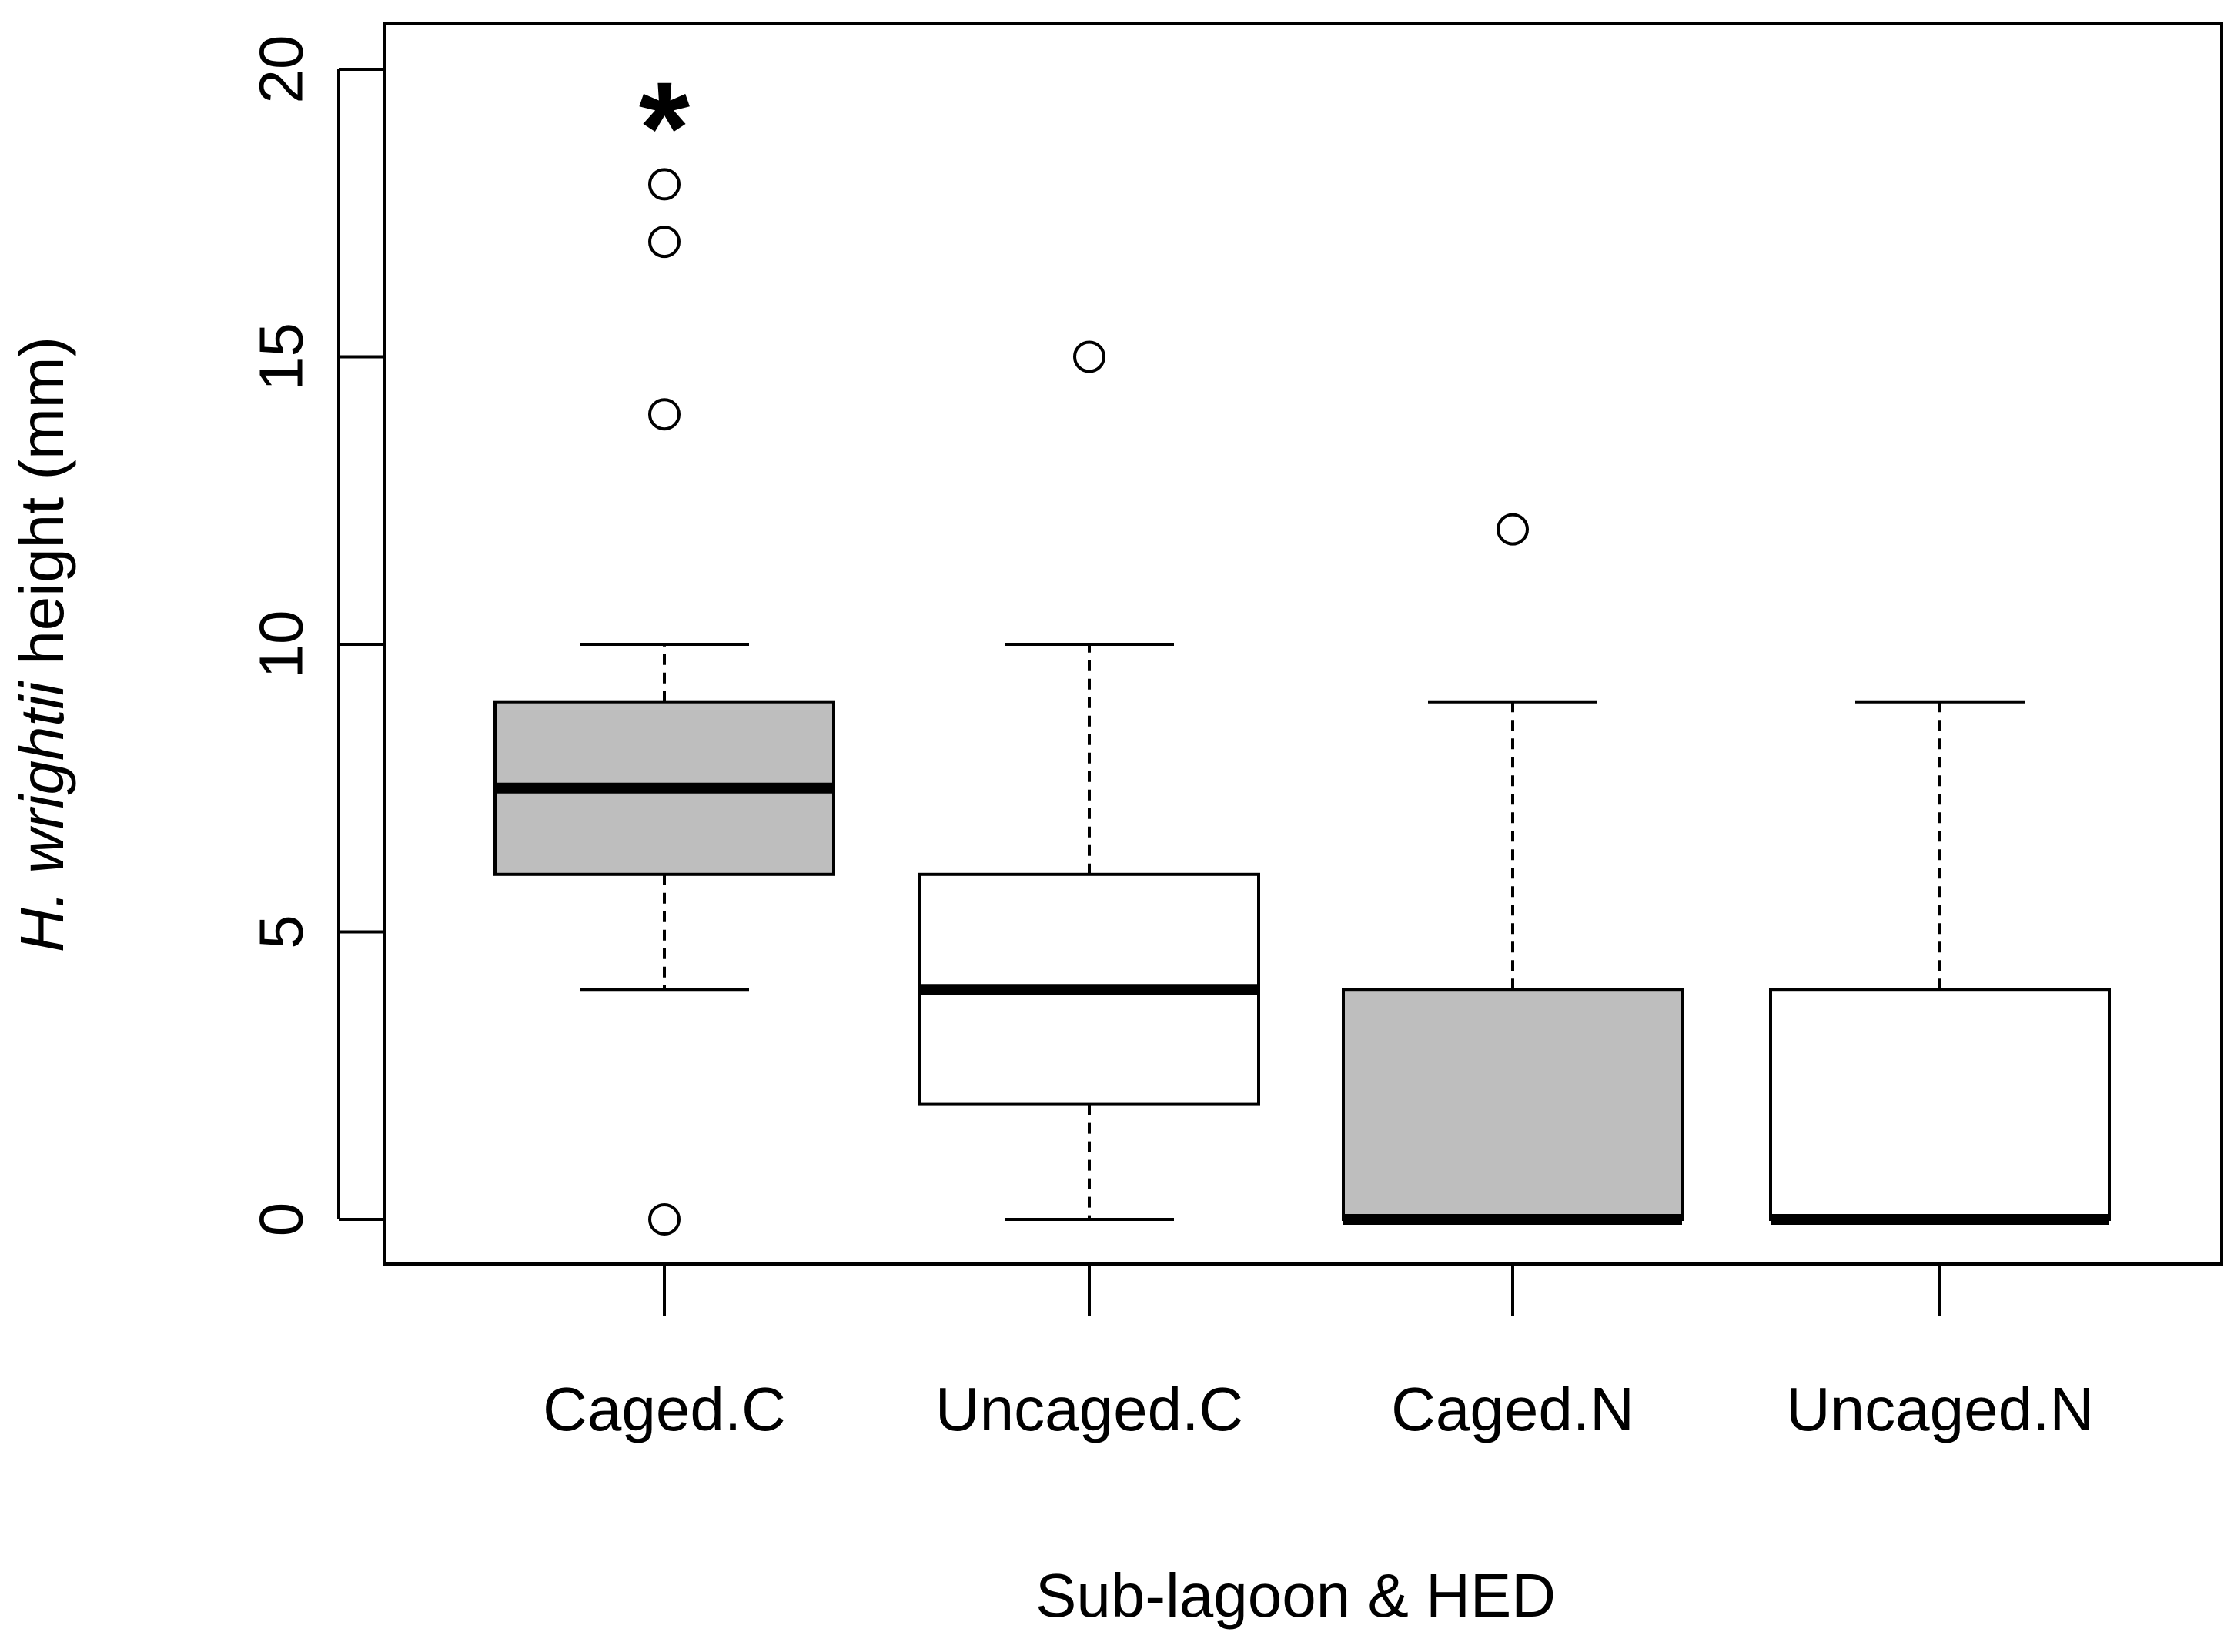  What do you see at coordinates (282, 357) in the screenshot?
I see `y-tick-label: 15` at bounding box center [282, 357].